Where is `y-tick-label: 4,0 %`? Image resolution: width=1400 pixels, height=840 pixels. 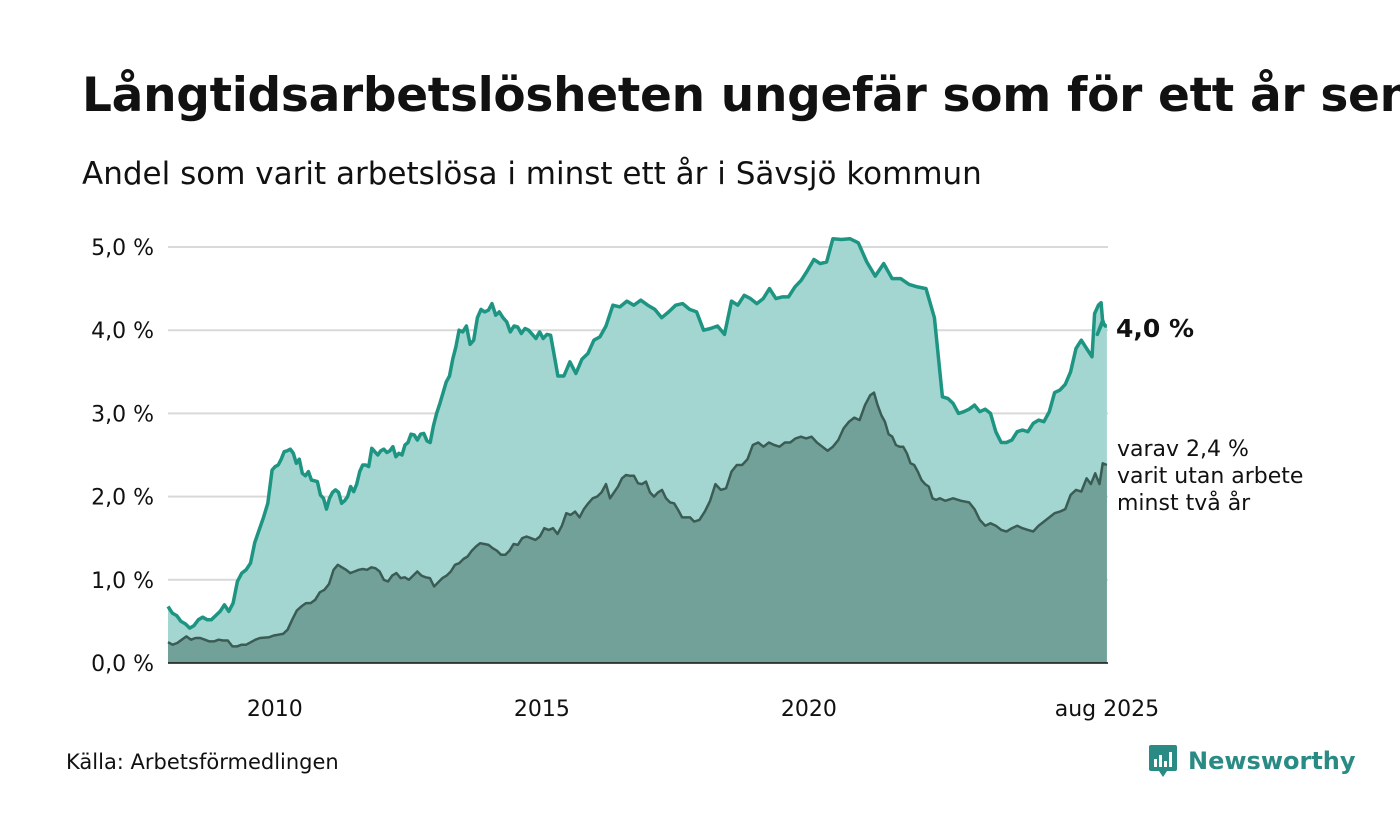 y-tick-label: 4,0 % is located at coordinates (122, 331).